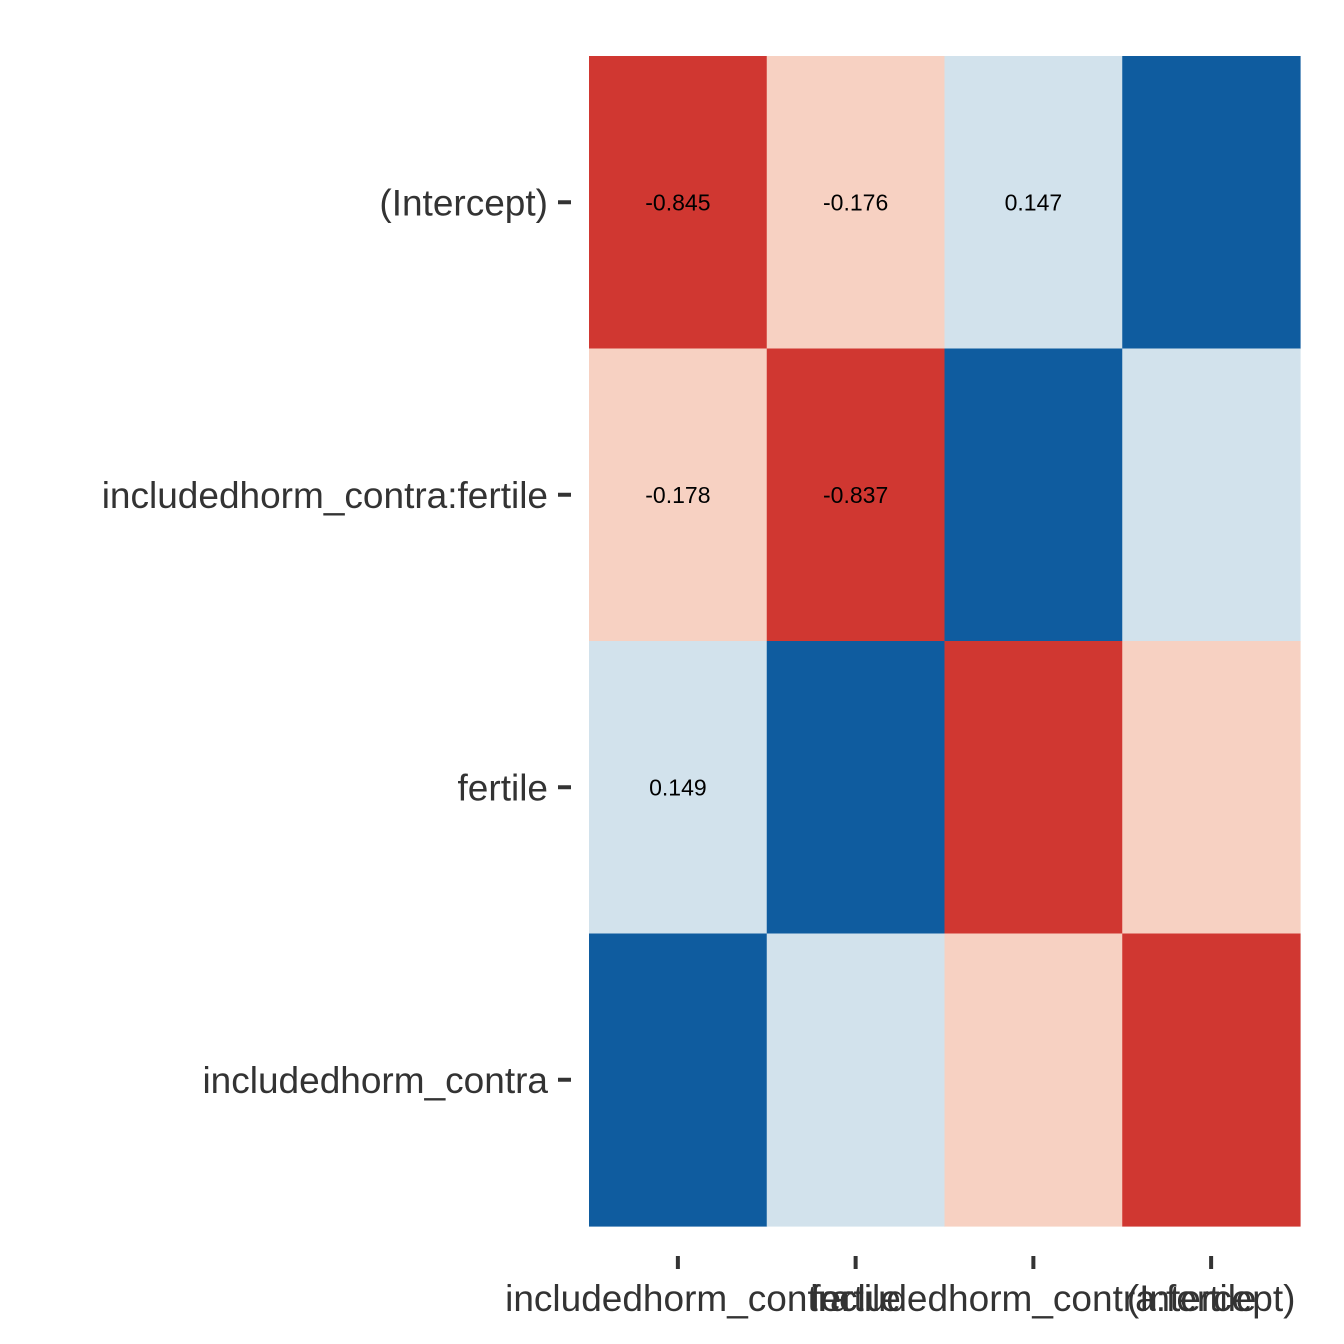 The width and height of the screenshot is (1344, 1344). What do you see at coordinates (856, 1080) in the screenshot?
I see `heatmap-cell-r3-c1` at bounding box center [856, 1080].